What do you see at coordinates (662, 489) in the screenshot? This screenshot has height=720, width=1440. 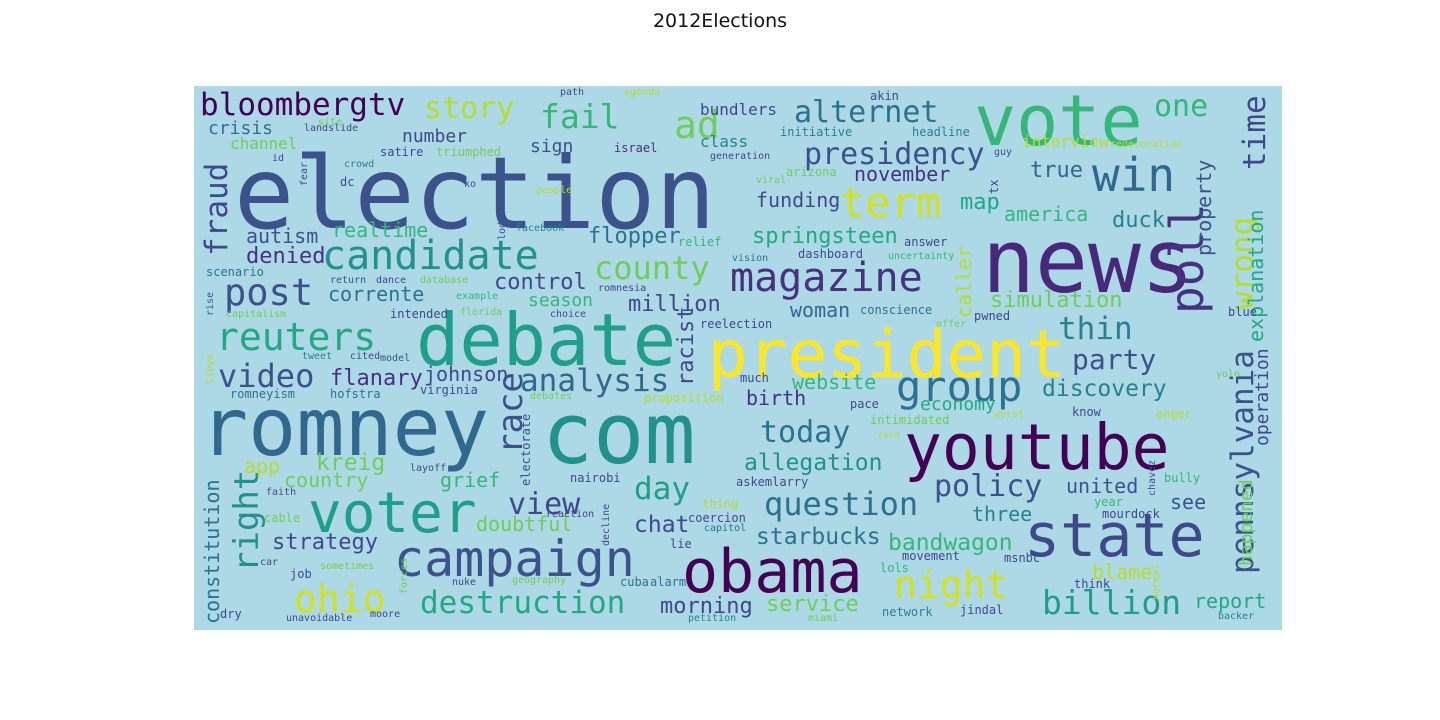 I see `word-day: day` at bounding box center [662, 489].